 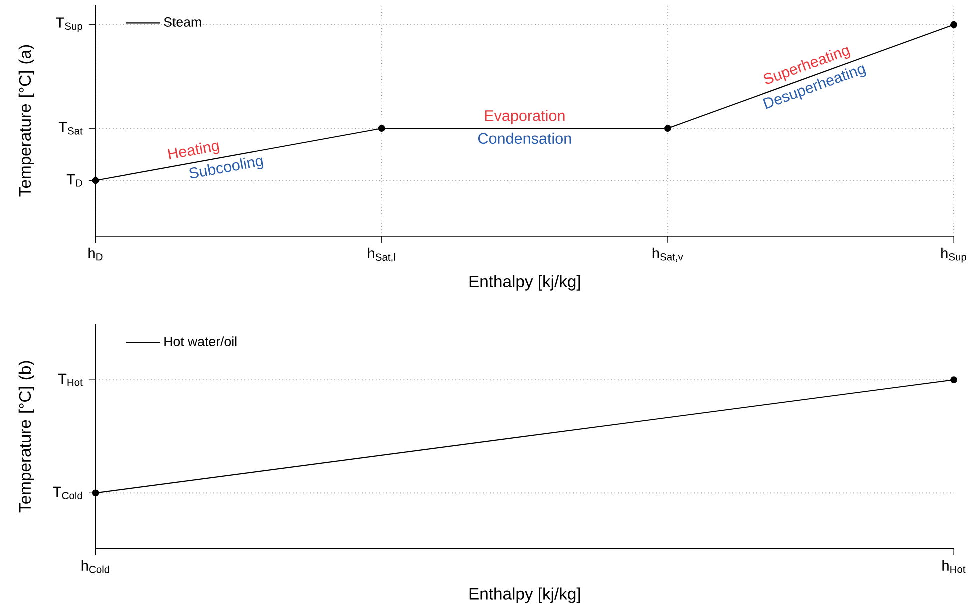 I want to click on ref-line-label: T$_{Sup}$, so click(x=69, y=25).